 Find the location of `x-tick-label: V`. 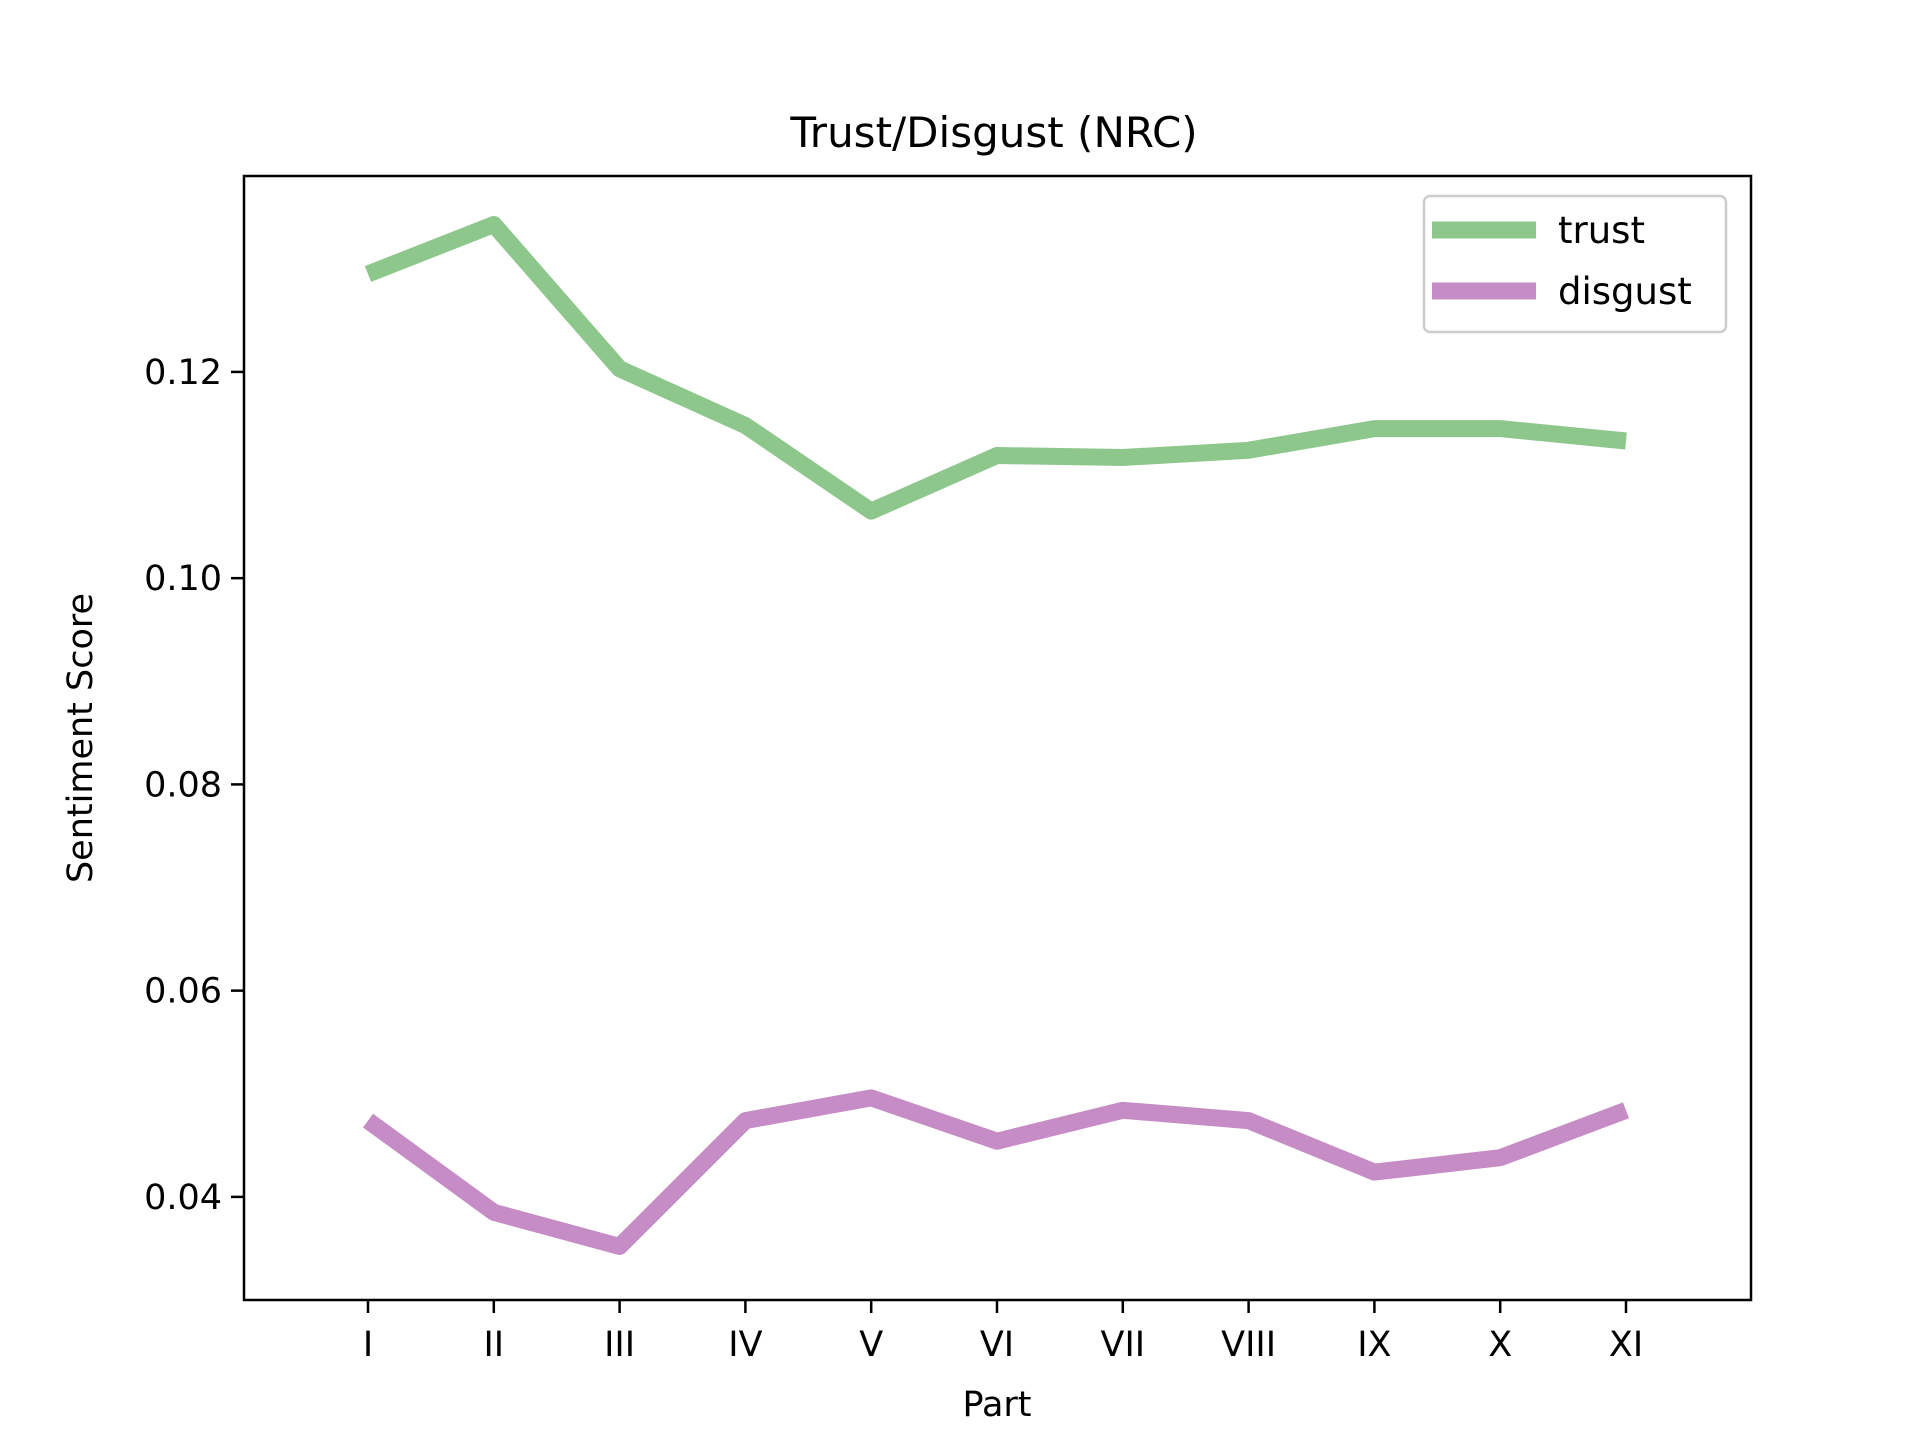

x-tick-label: V is located at coordinates (871, 1345).